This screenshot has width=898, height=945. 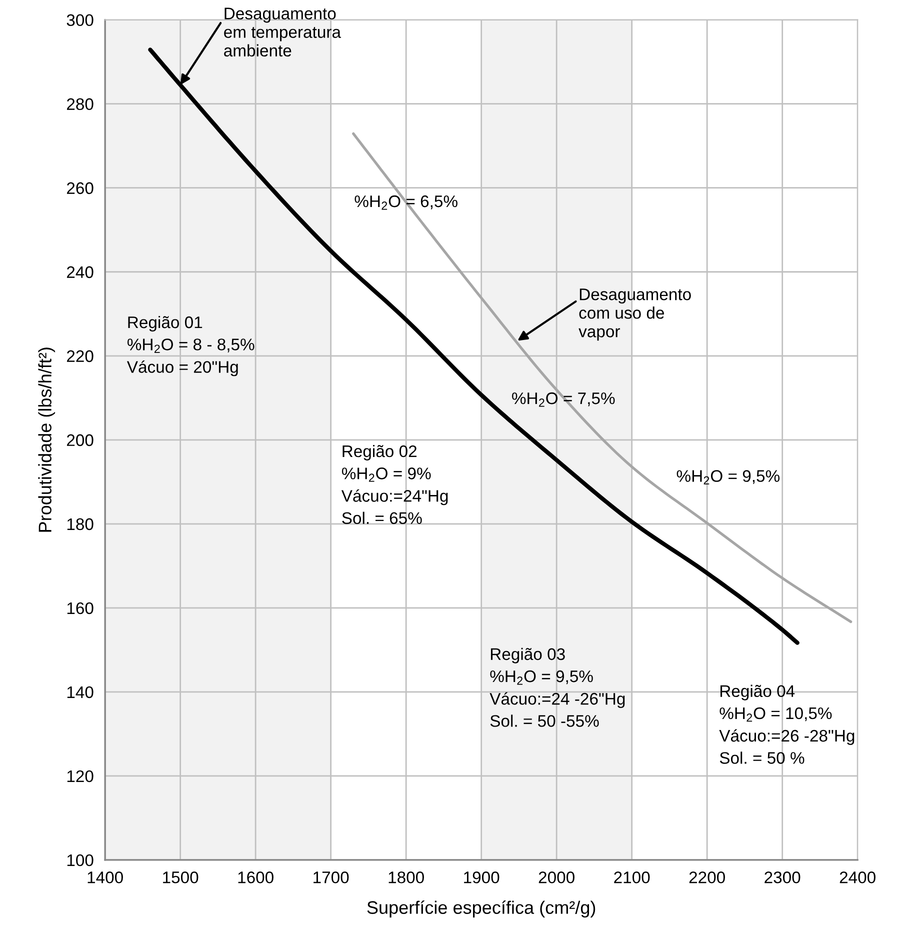 I want to click on x-tick-label: 2400, so click(x=858, y=878).